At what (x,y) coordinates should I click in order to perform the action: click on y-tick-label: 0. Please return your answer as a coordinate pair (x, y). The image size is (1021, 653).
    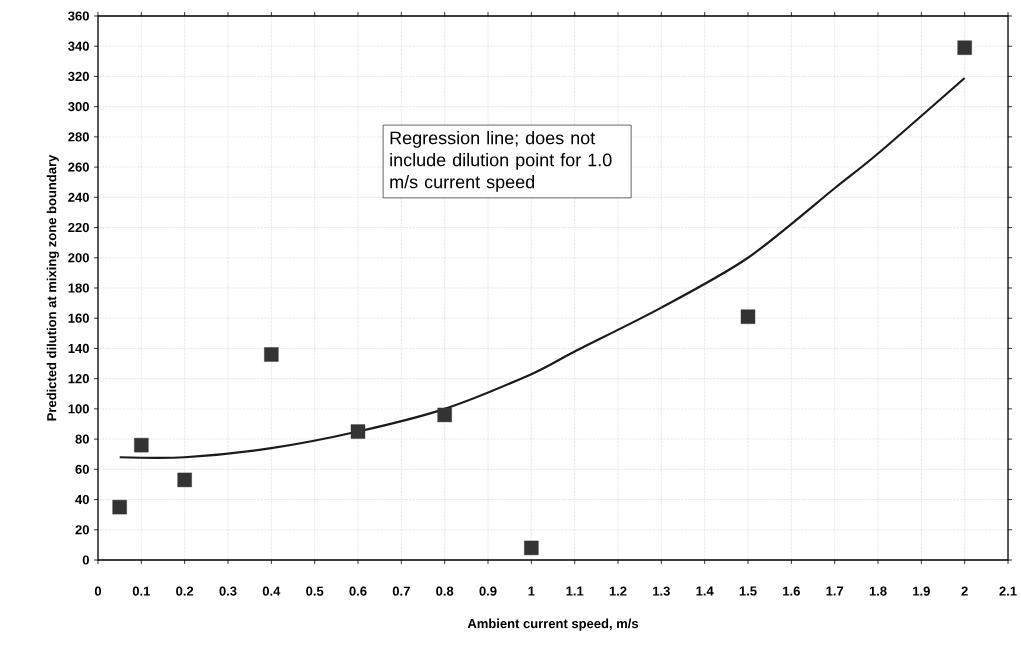
    Looking at the image, I should click on (85, 560).